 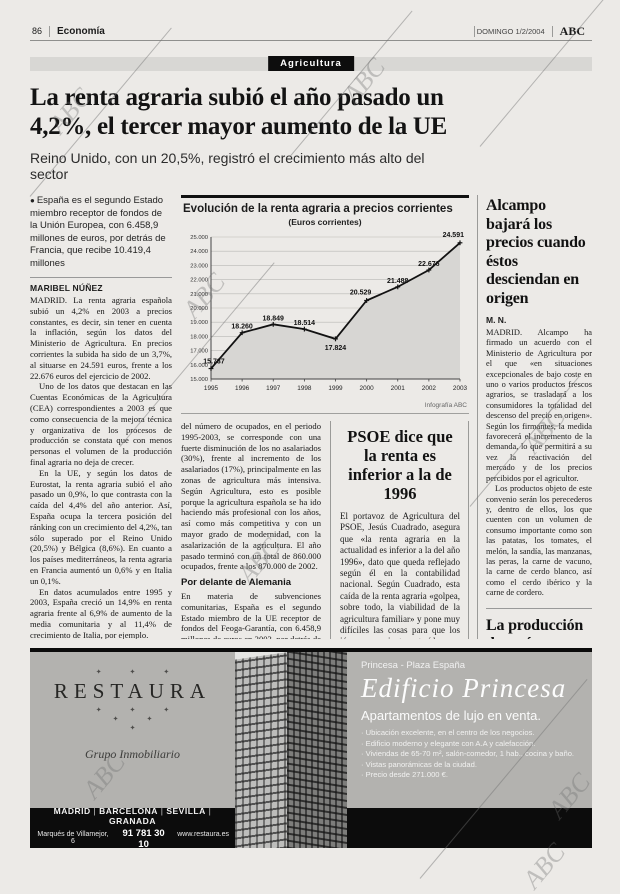 I want to click on svg-text: 17.824, so click(x=336, y=348).